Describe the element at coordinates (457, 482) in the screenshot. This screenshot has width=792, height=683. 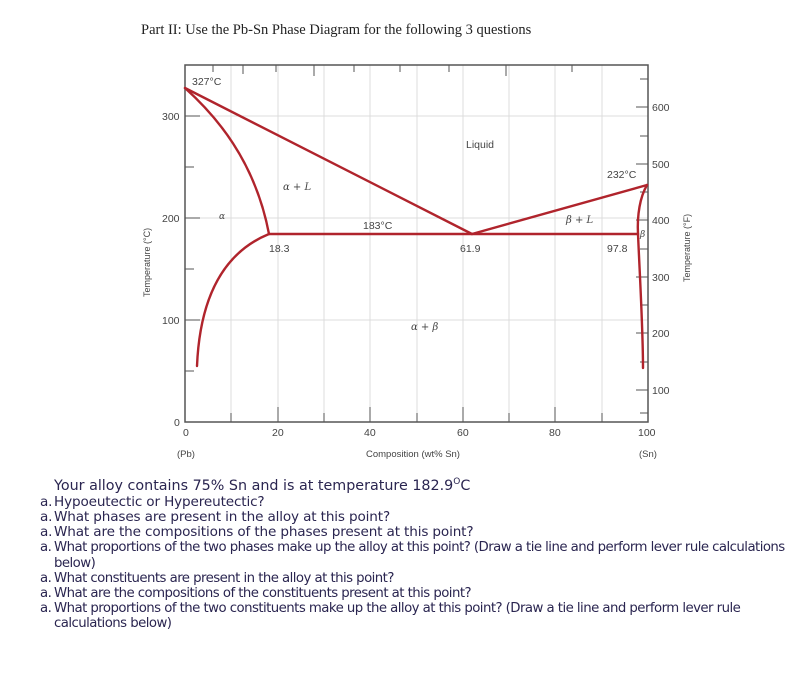
I see `degree-symbol: O` at that location.